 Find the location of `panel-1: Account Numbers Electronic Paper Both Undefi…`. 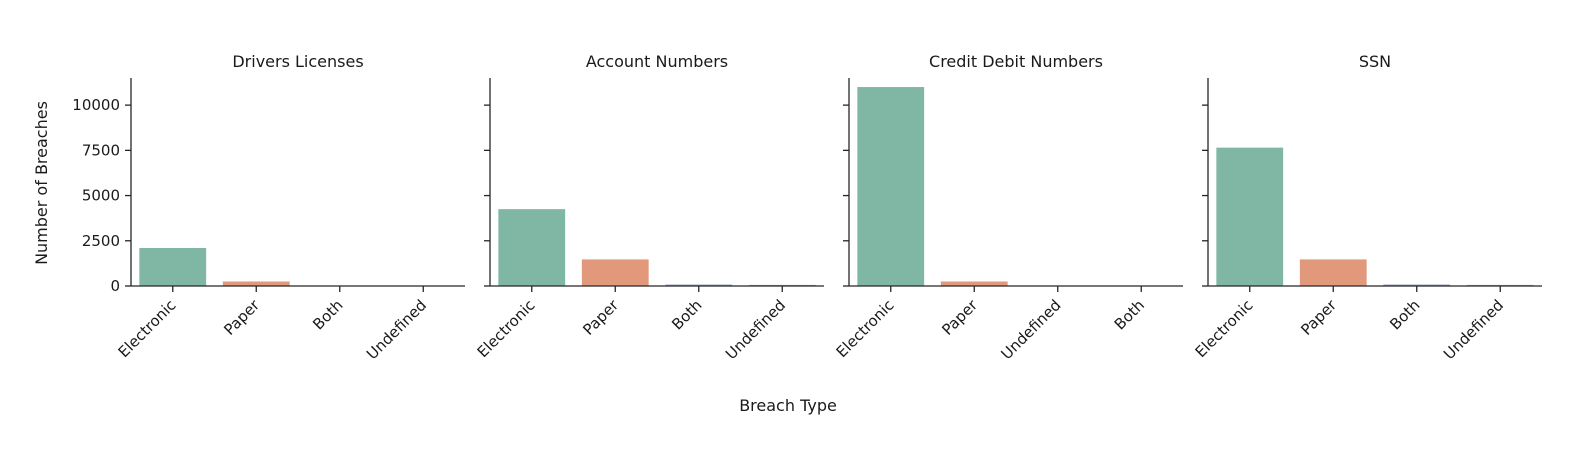

panel-1: Account Numbers Electronic Paper Both Undefi… is located at coordinates (649, 207).